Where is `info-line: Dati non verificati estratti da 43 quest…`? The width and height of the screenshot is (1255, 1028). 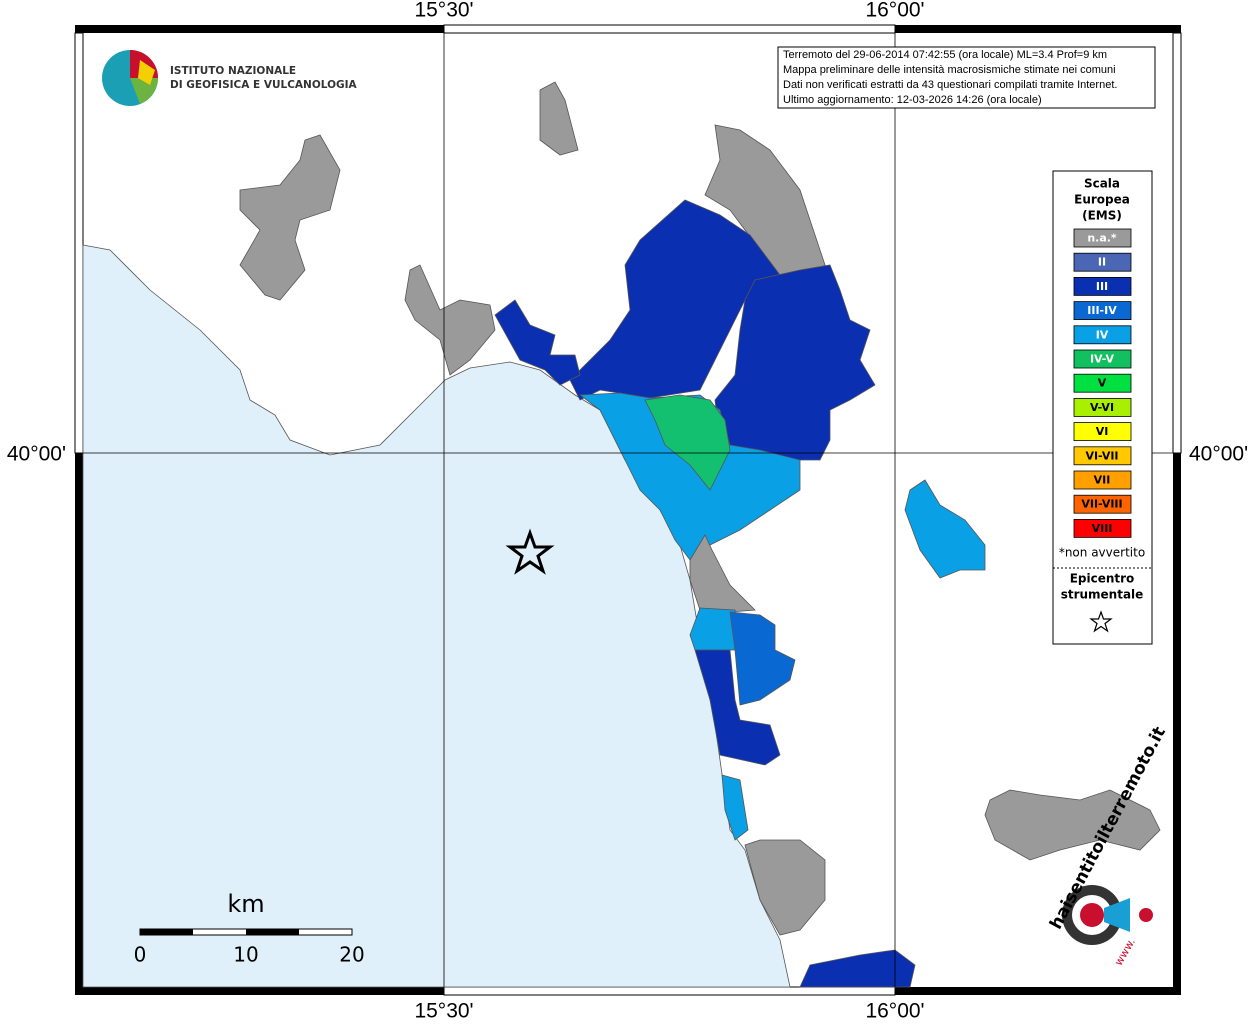 info-line: Dati non verificati estratti da 43 quest… is located at coordinates (950, 85).